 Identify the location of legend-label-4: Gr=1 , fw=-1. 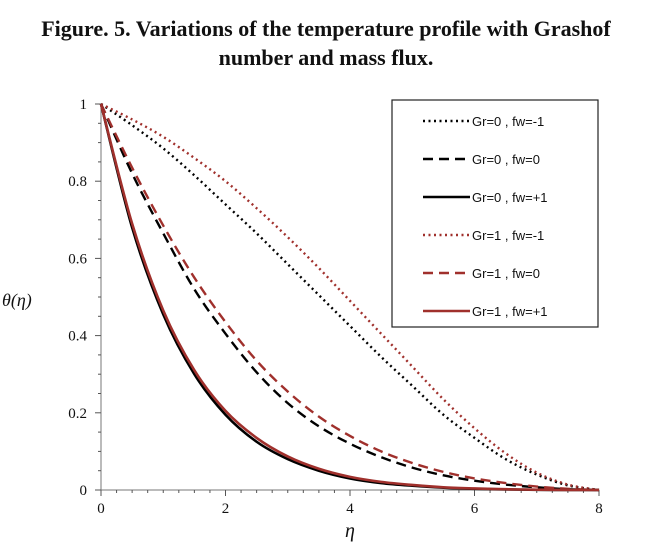
(508, 235).